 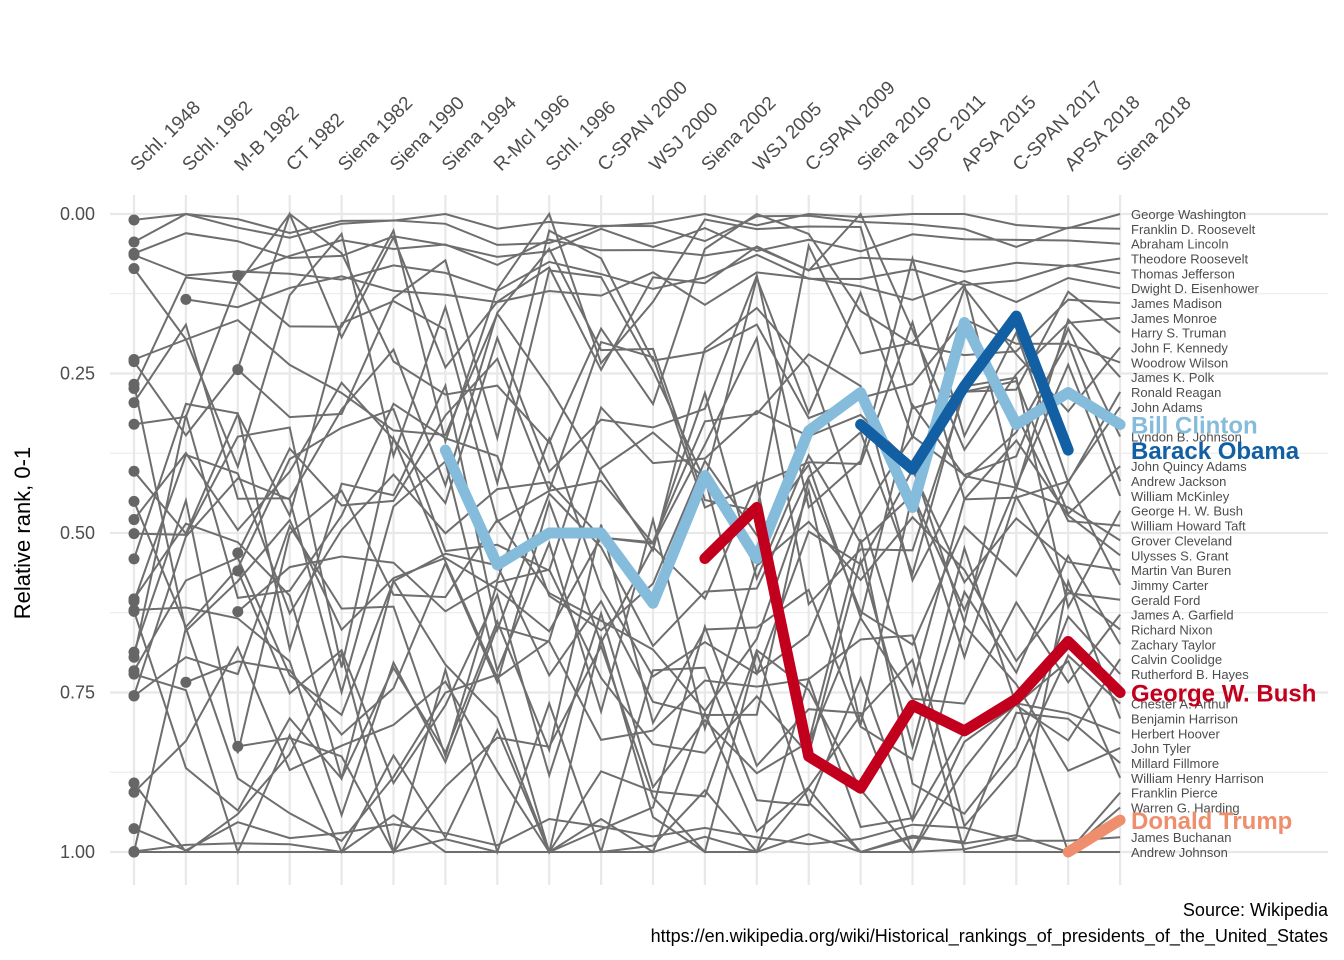 I want to click on president-label: James A. Garfield, so click(x=1182, y=615).